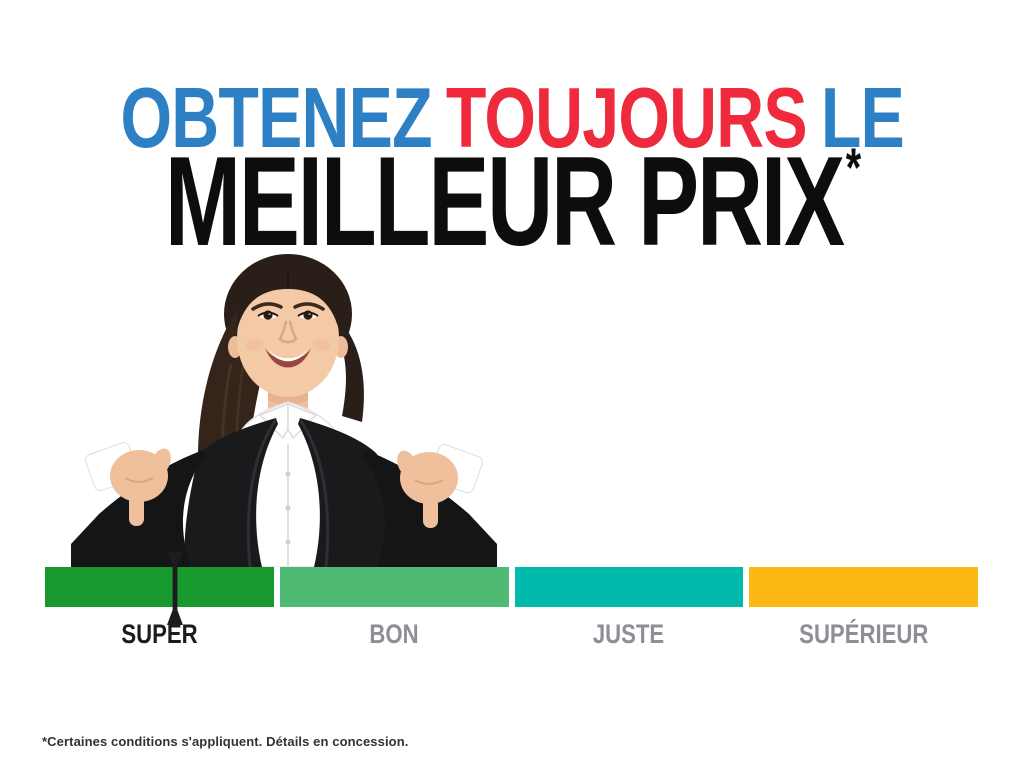 The height and width of the screenshot is (768, 1024). What do you see at coordinates (511, 587) in the screenshot?
I see `price-scale-bar` at bounding box center [511, 587].